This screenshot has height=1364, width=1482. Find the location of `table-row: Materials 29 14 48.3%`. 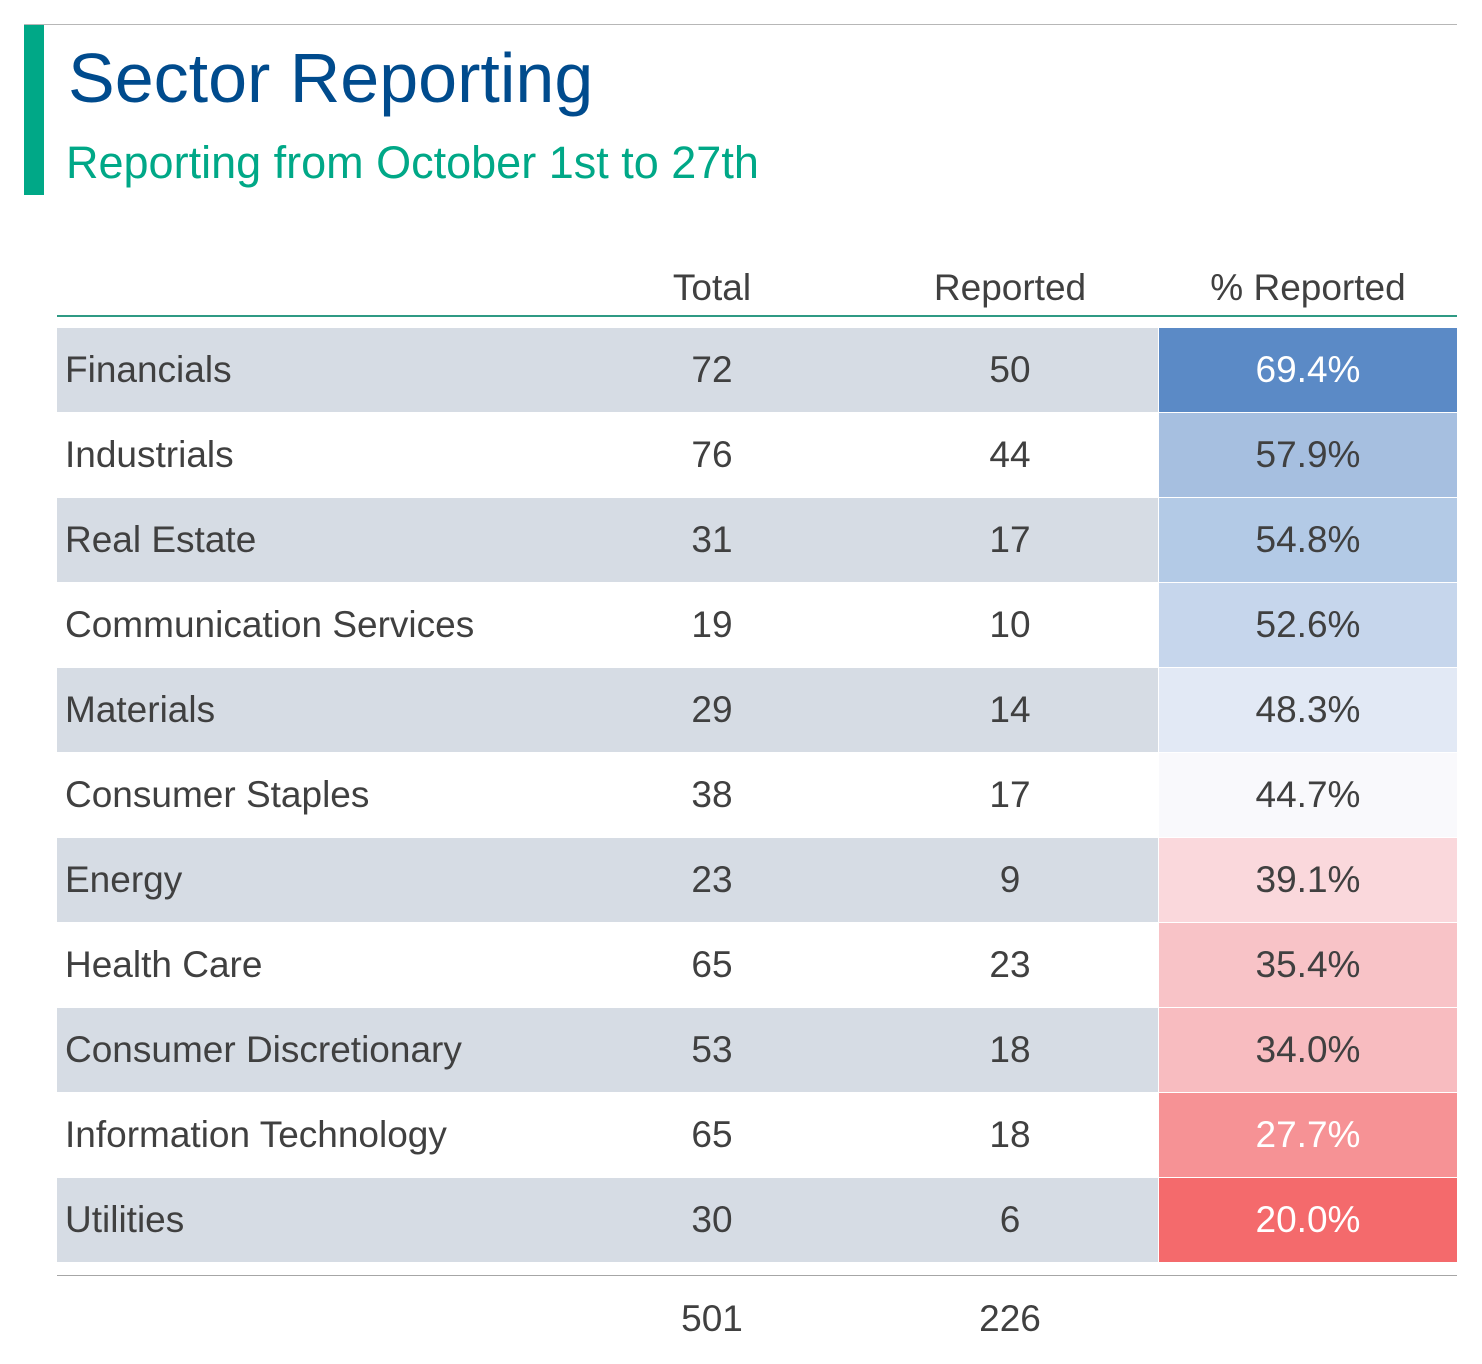

table-row: Materials 29 14 48.3% is located at coordinates (757, 710).